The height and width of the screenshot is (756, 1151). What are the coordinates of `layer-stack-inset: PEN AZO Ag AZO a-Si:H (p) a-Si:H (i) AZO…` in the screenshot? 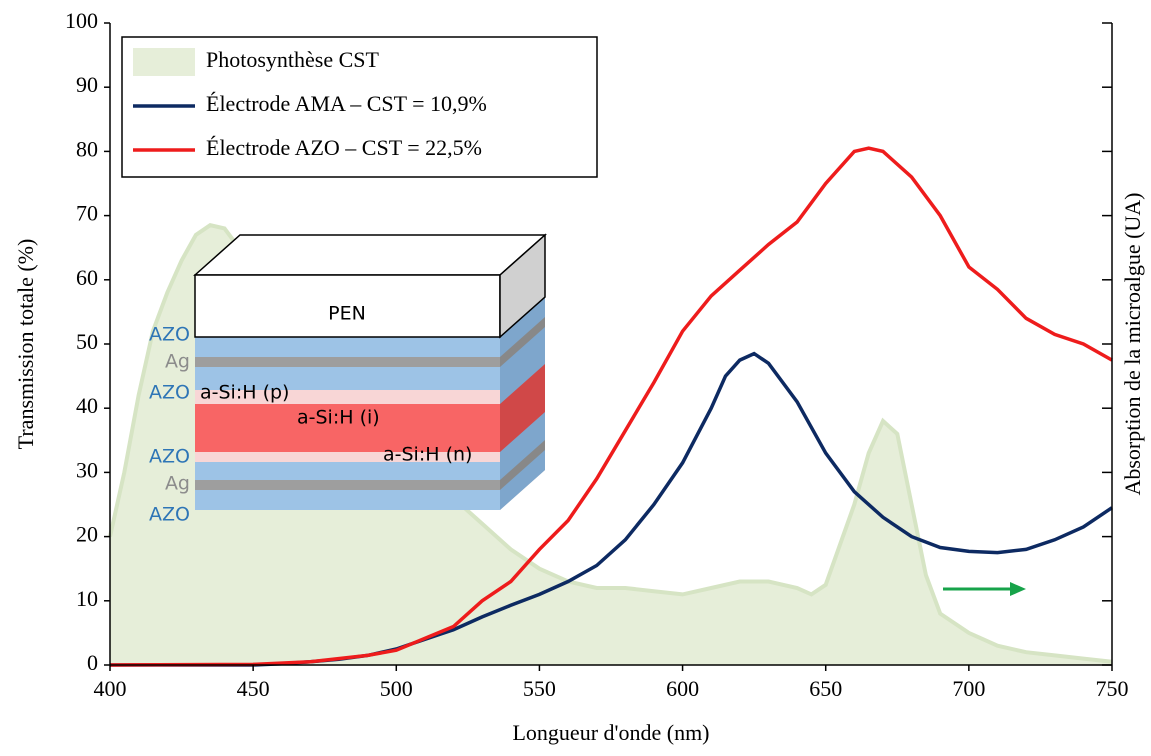 It's located at (348, 379).